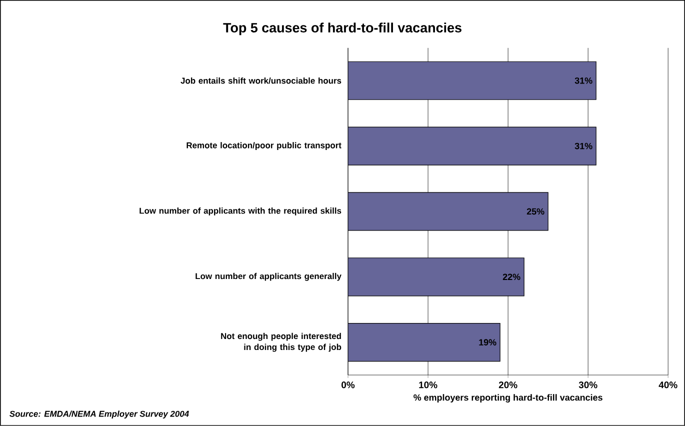  I want to click on x-tick-label: 20%, so click(508, 385).